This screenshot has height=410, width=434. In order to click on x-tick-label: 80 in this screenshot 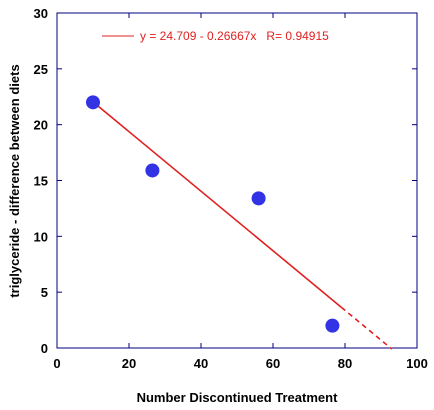, I will do `click(345, 363)`.